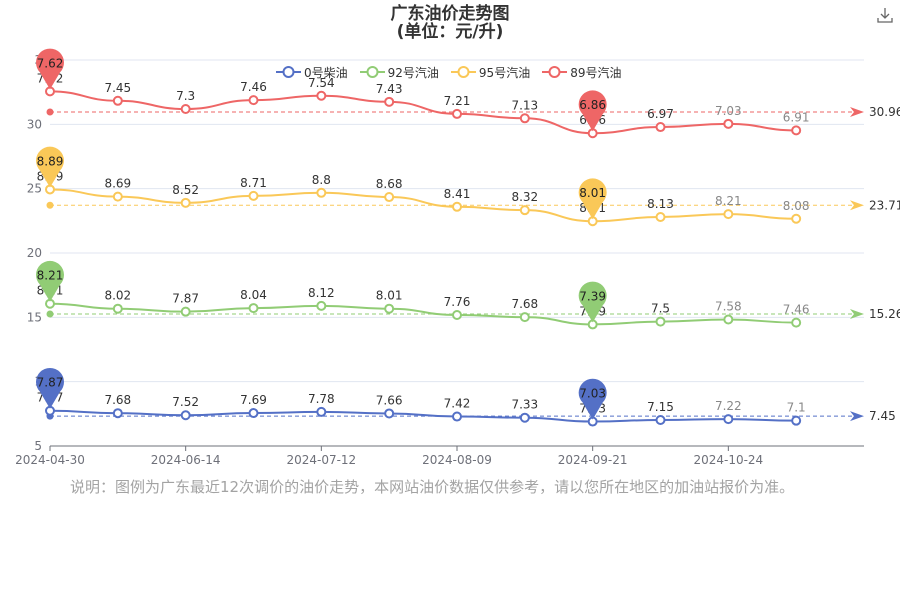 This screenshot has width=900, height=600. Describe the element at coordinates (34, 317) in the screenshot. I see `y-tick-label: 15` at that location.